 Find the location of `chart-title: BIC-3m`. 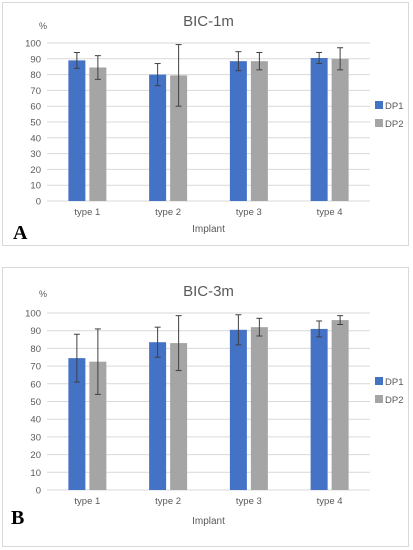

chart-title: BIC-3m is located at coordinates (208, 291).